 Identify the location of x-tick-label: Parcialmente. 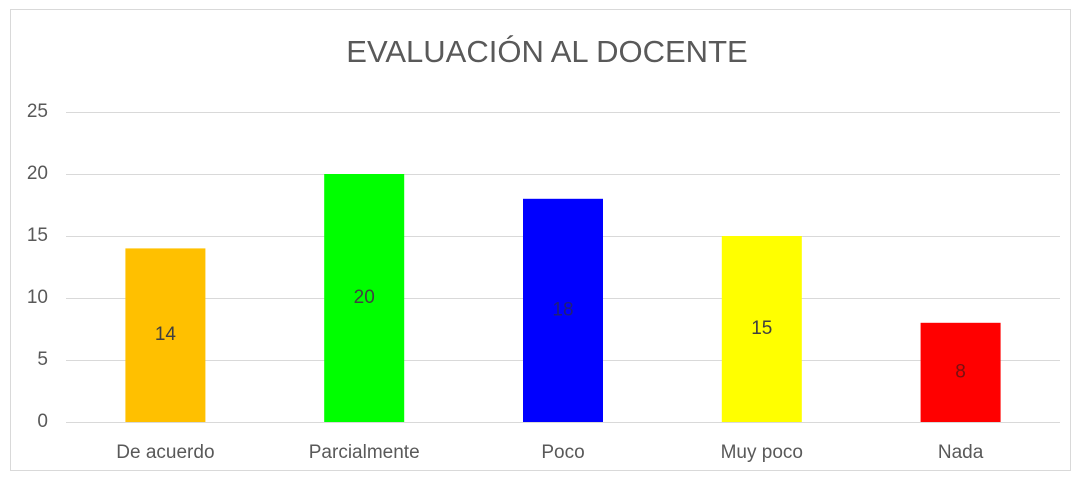
(364, 452).